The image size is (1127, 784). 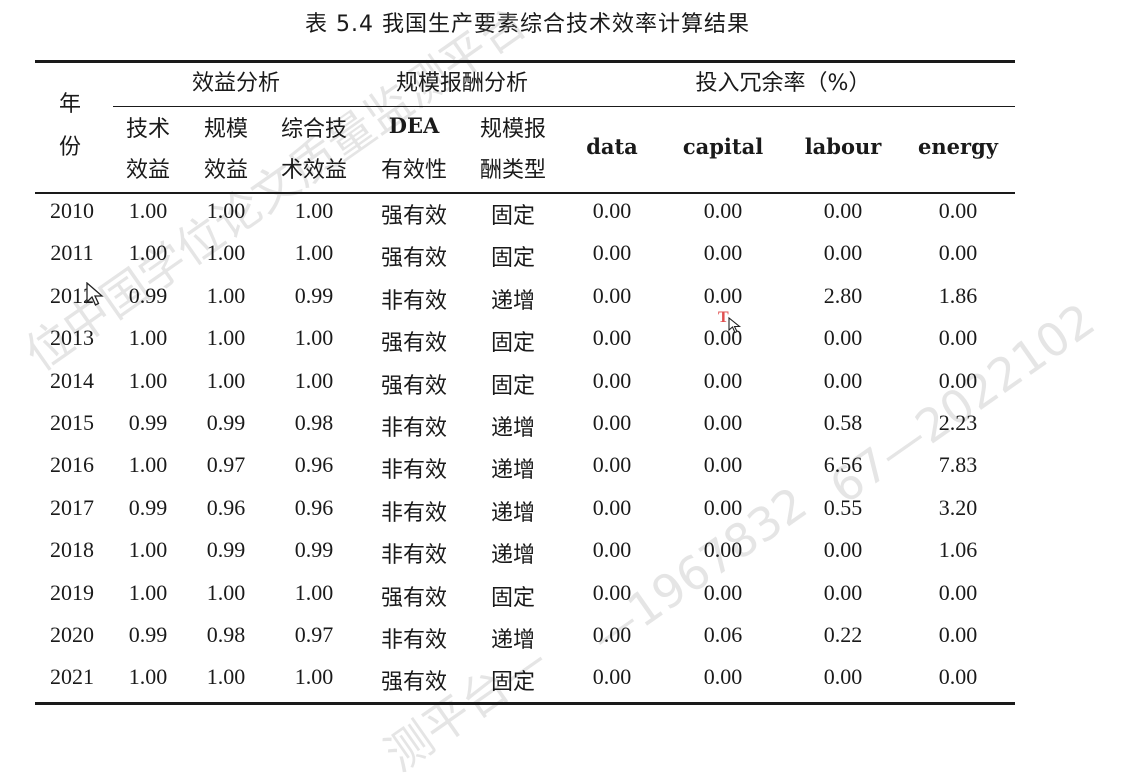 What do you see at coordinates (525, 193) in the screenshot?
I see `header-rule` at bounding box center [525, 193].